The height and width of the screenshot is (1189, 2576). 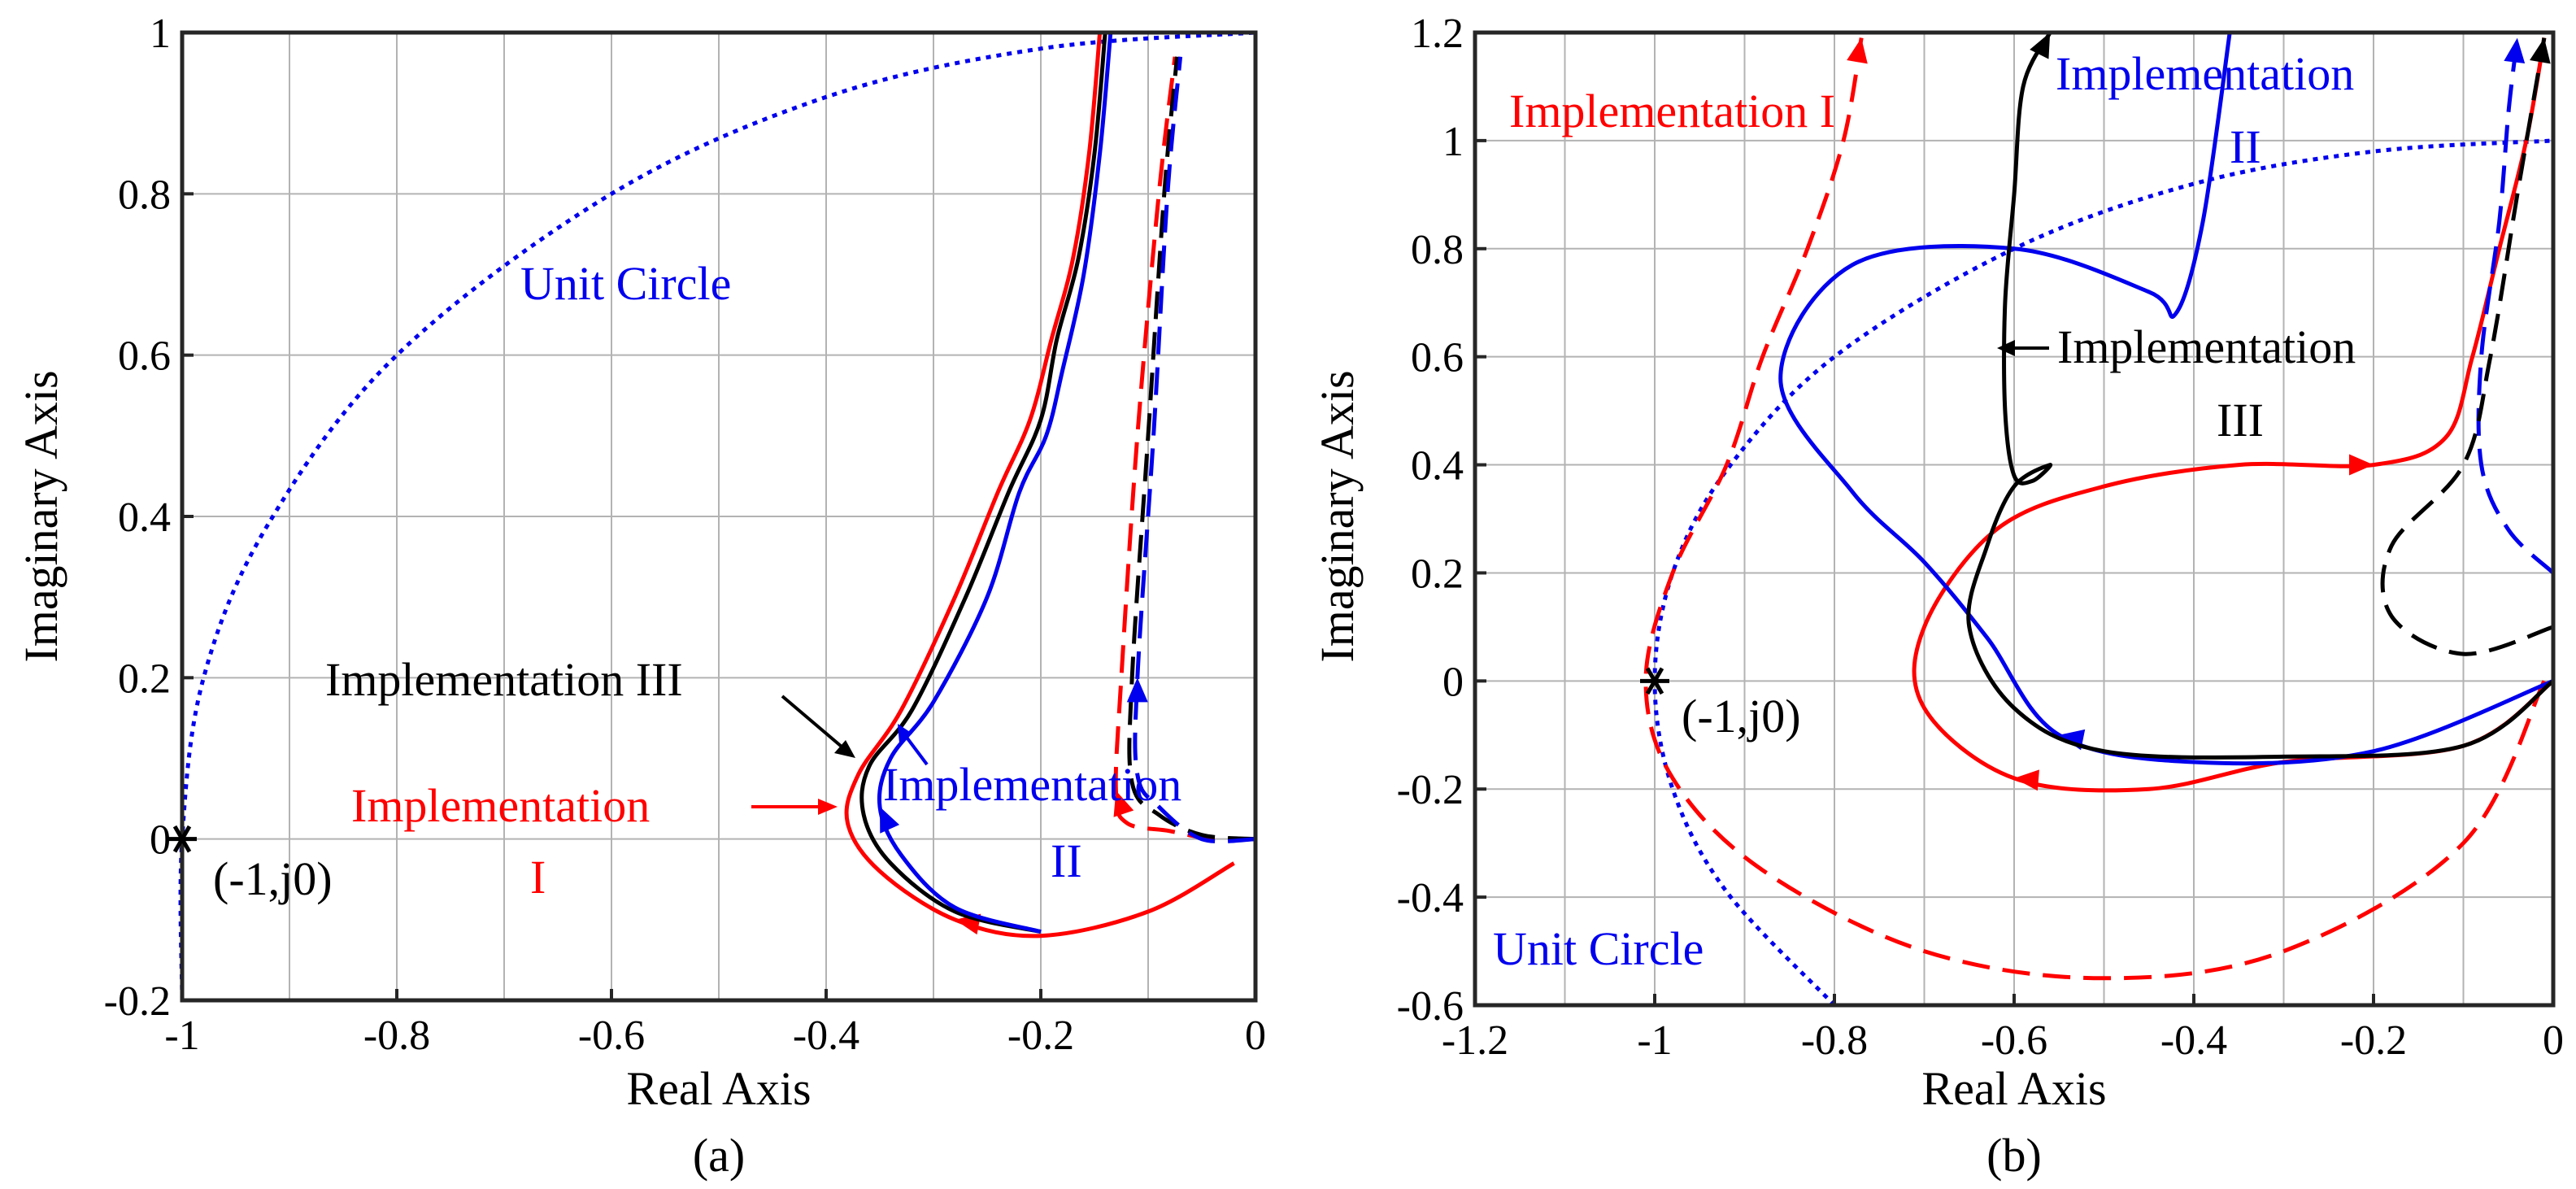 What do you see at coordinates (2041, 46) in the screenshot?
I see `panel-b-series-implementation-iii-black-arrowhead` at bounding box center [2041, 46].